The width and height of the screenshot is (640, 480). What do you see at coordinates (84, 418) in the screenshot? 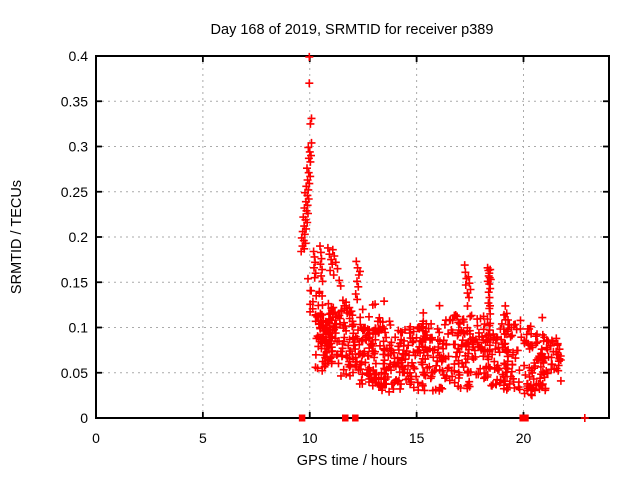
I see `y-tick-label: 0` at bounding box center [84, 418].